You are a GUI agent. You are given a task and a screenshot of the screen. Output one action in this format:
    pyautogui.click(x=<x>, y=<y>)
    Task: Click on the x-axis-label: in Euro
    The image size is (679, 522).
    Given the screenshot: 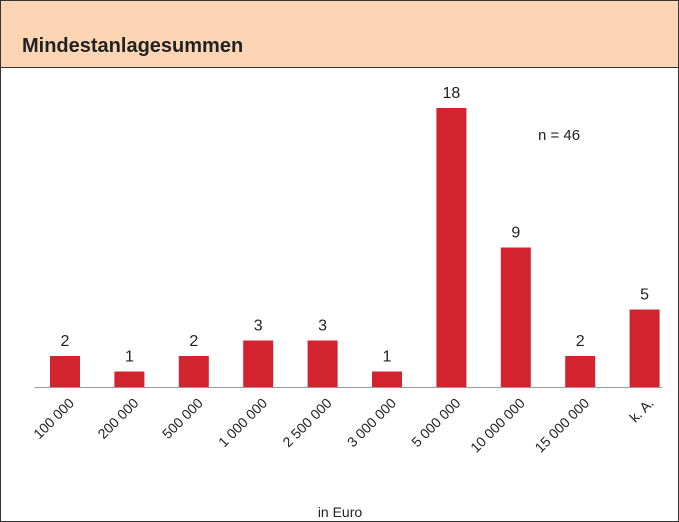 What is the action you would take?
    pyautogui.click(x=340, y=512)
    